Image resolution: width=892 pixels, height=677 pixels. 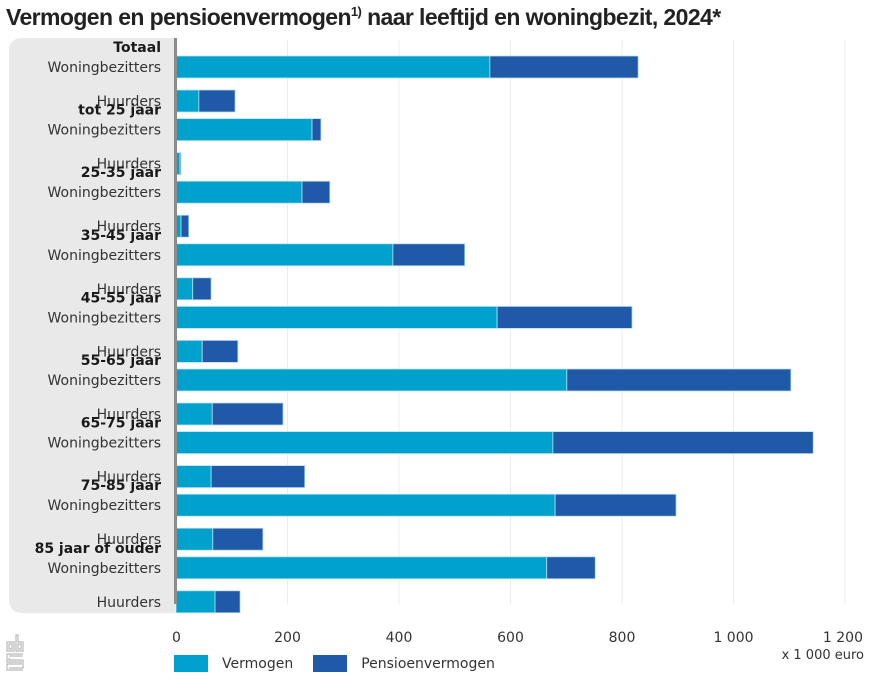 What do you see at coordinates (191, 663) in the screenshot?
I see `legend-swatch-vermogen` at bounding box center [191, 663].